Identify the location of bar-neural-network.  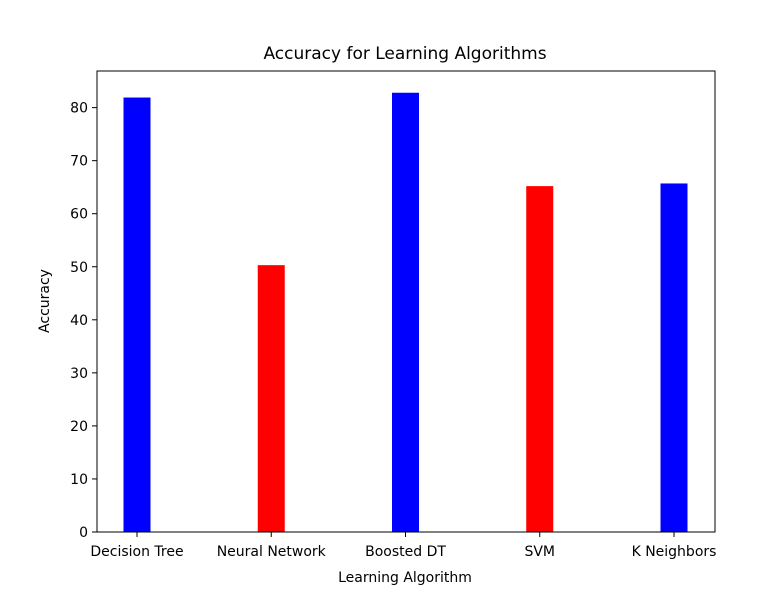
(271, 398).